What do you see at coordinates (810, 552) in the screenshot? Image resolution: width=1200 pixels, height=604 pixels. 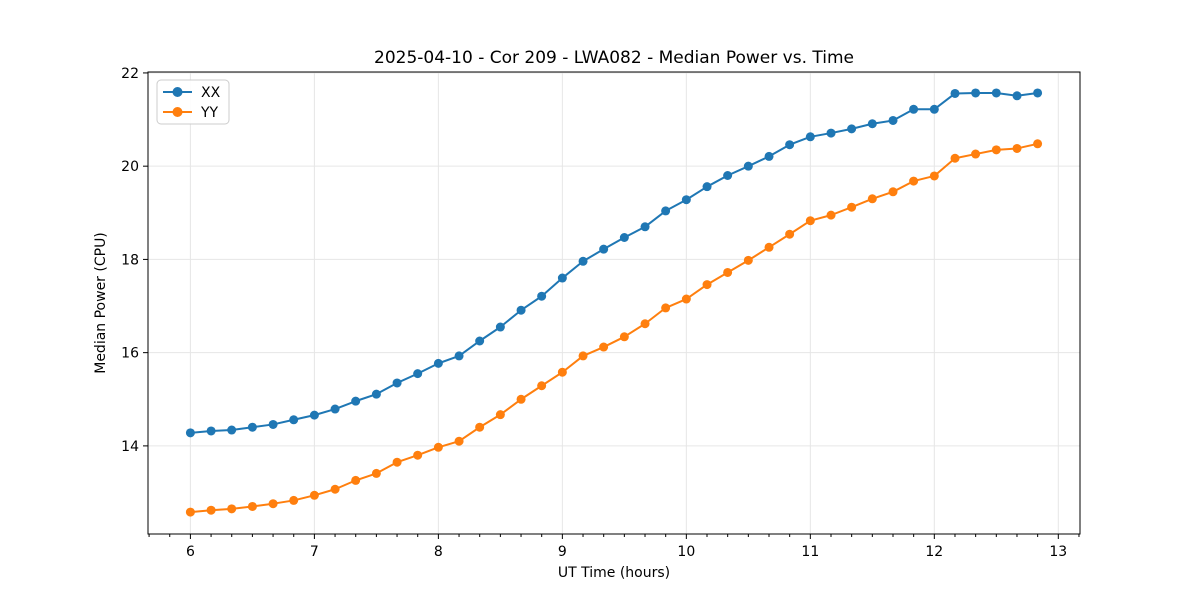 I see `x-tick-label: 11` at bounding box center [810, 552].